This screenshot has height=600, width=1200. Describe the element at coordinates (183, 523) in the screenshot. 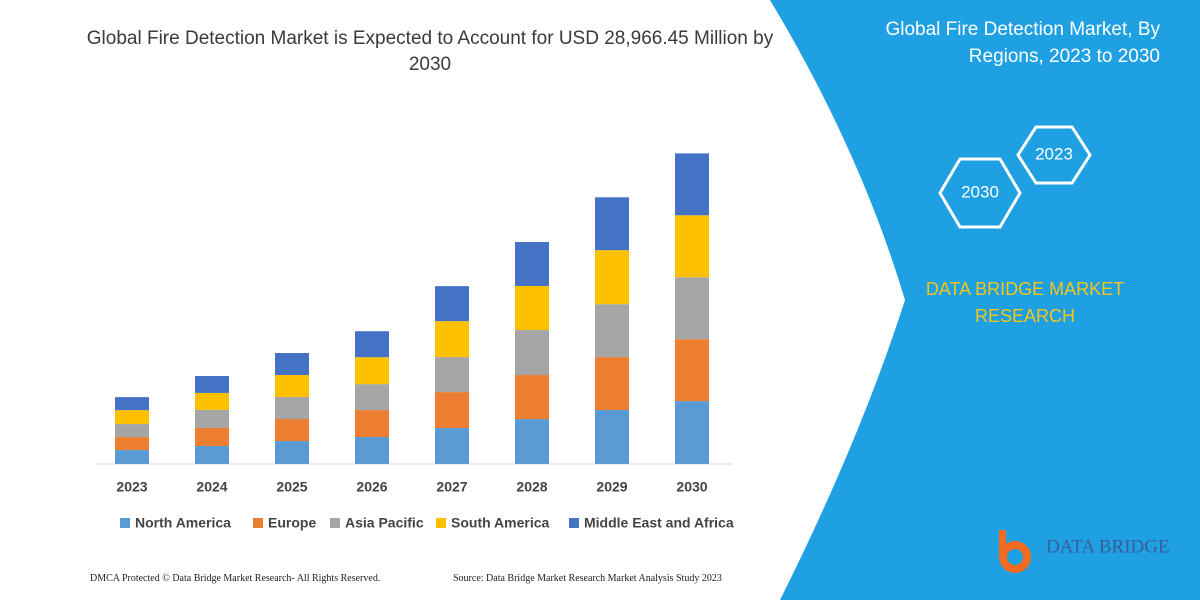

I see `legend-label: North America` at that location.